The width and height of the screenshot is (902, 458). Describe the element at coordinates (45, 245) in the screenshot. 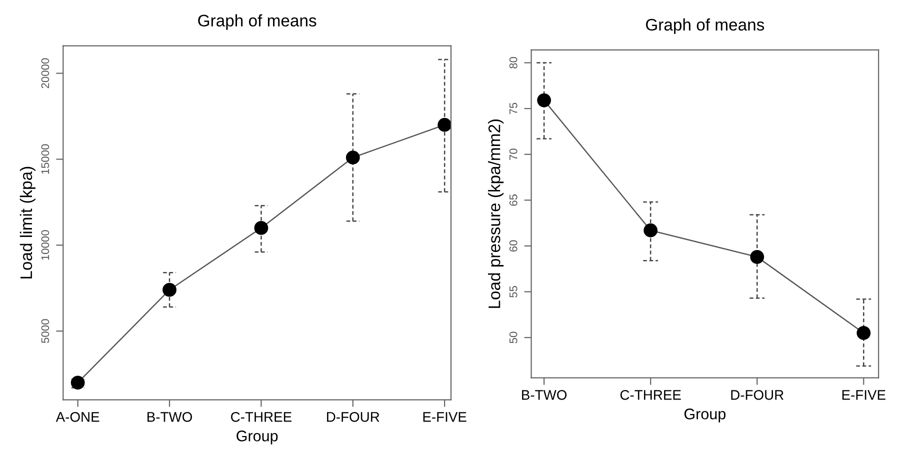

I see `y-tick-label: 10000` at that location.